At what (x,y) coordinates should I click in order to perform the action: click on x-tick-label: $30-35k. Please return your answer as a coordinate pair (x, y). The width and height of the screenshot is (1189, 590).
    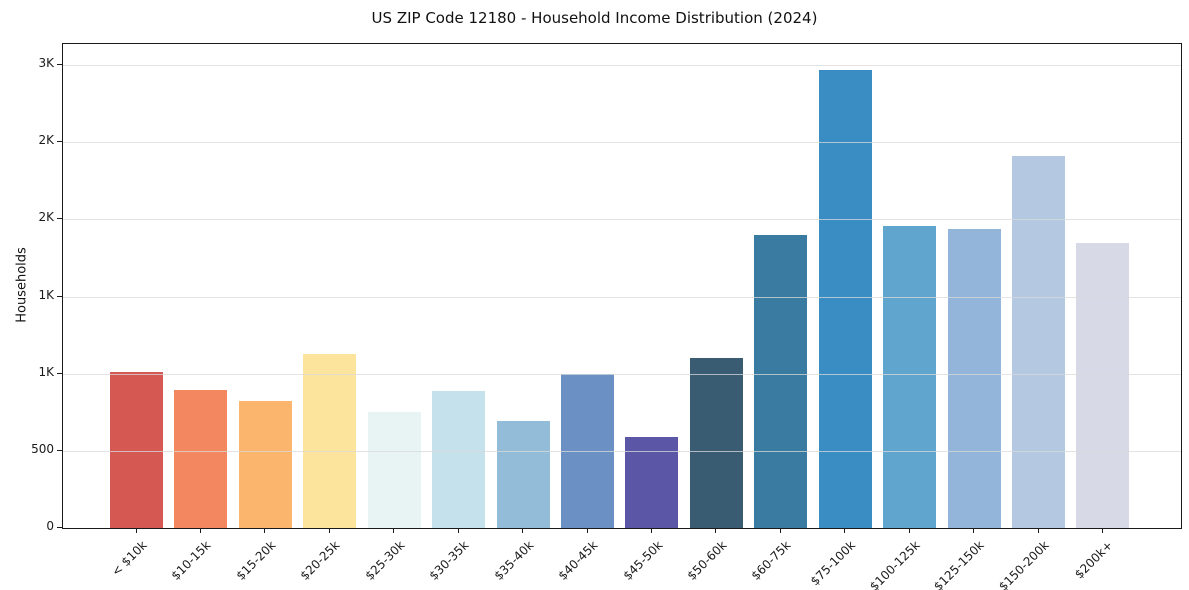
    Looking at the image, I should click on (449, 560).